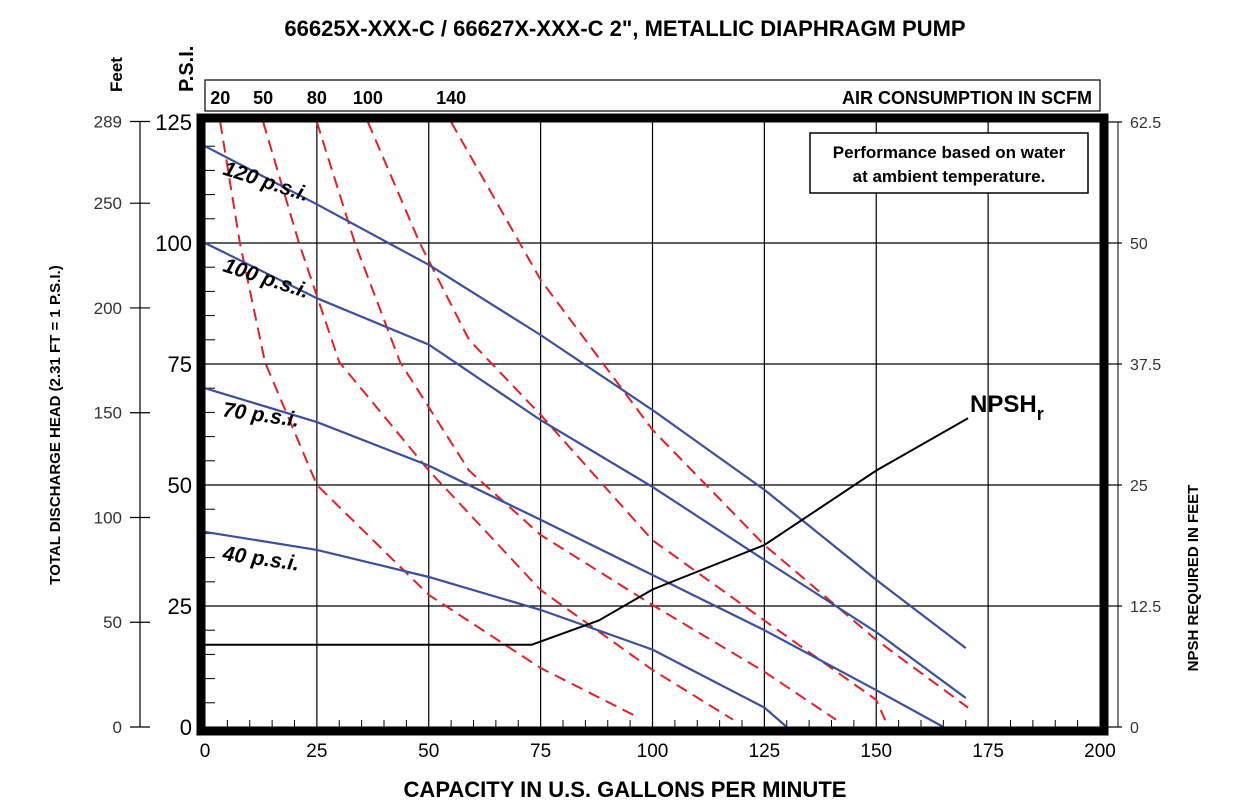  What do you see at coordinates (260, 559) in the screenshot?
I see `pressure-curve-label: 40 p.s.i.` at bounding box center [260, 559].